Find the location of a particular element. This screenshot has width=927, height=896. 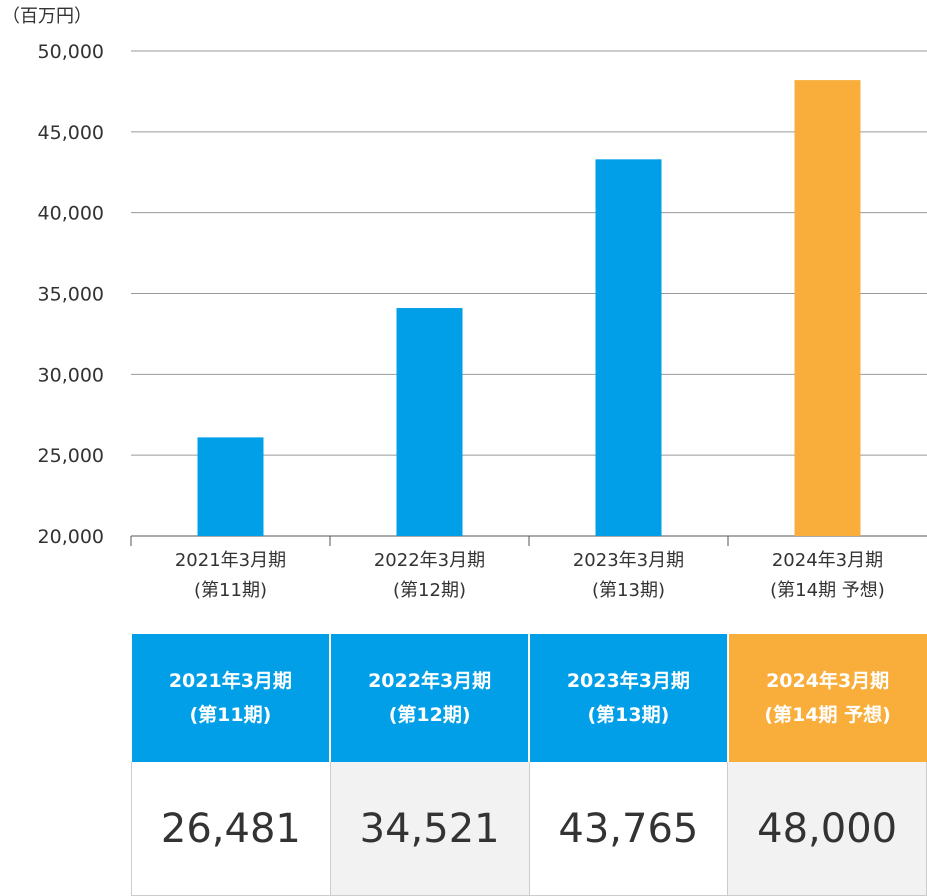

x-tick-label-year: 2023年3月期 is located at coordinates (628, 560).